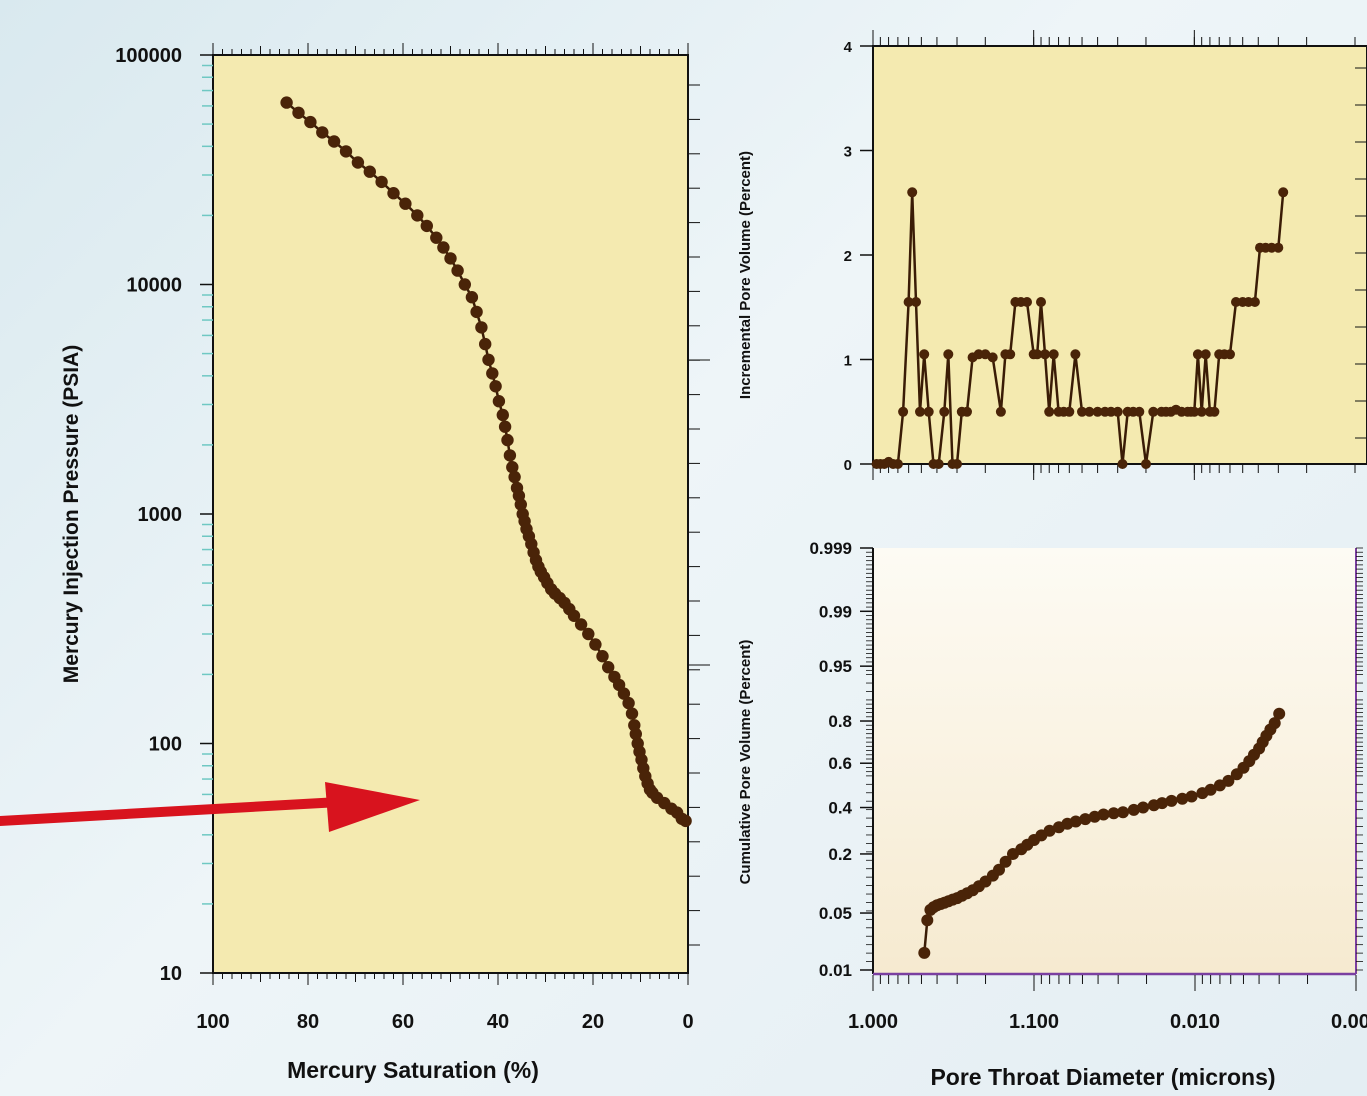 The width and height of the screenshot is (1367, 1096). What do you see at coordinates (1195, 1022) in the screenshot?
I see `x-tick-label: 0.010` at bounding box center [1195, 1022].